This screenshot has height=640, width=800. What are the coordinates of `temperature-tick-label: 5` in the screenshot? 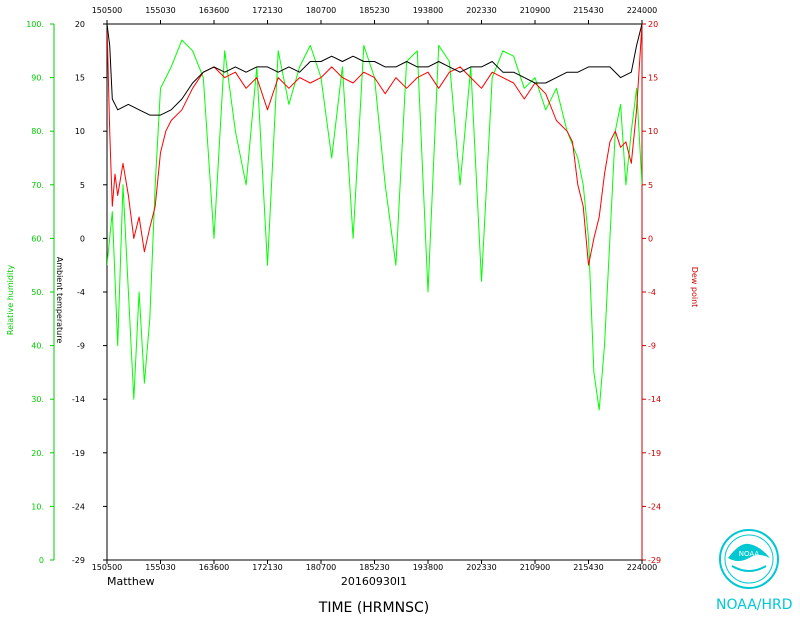 It's located at (82, 185).